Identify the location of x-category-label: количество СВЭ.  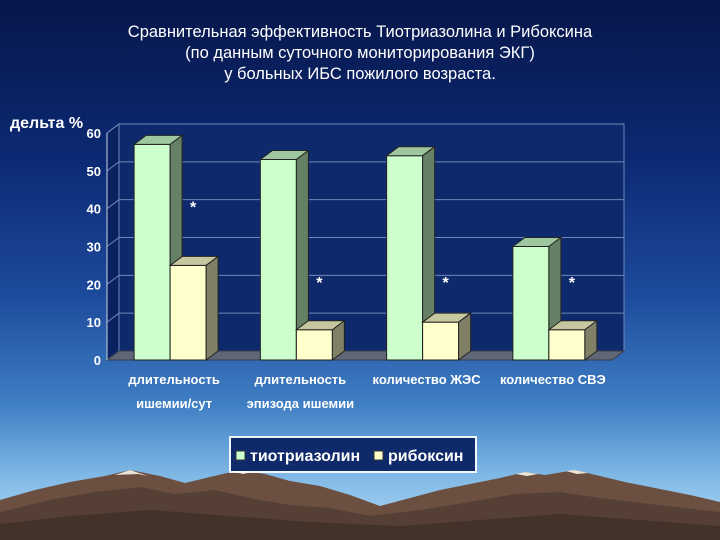
(553, 379).